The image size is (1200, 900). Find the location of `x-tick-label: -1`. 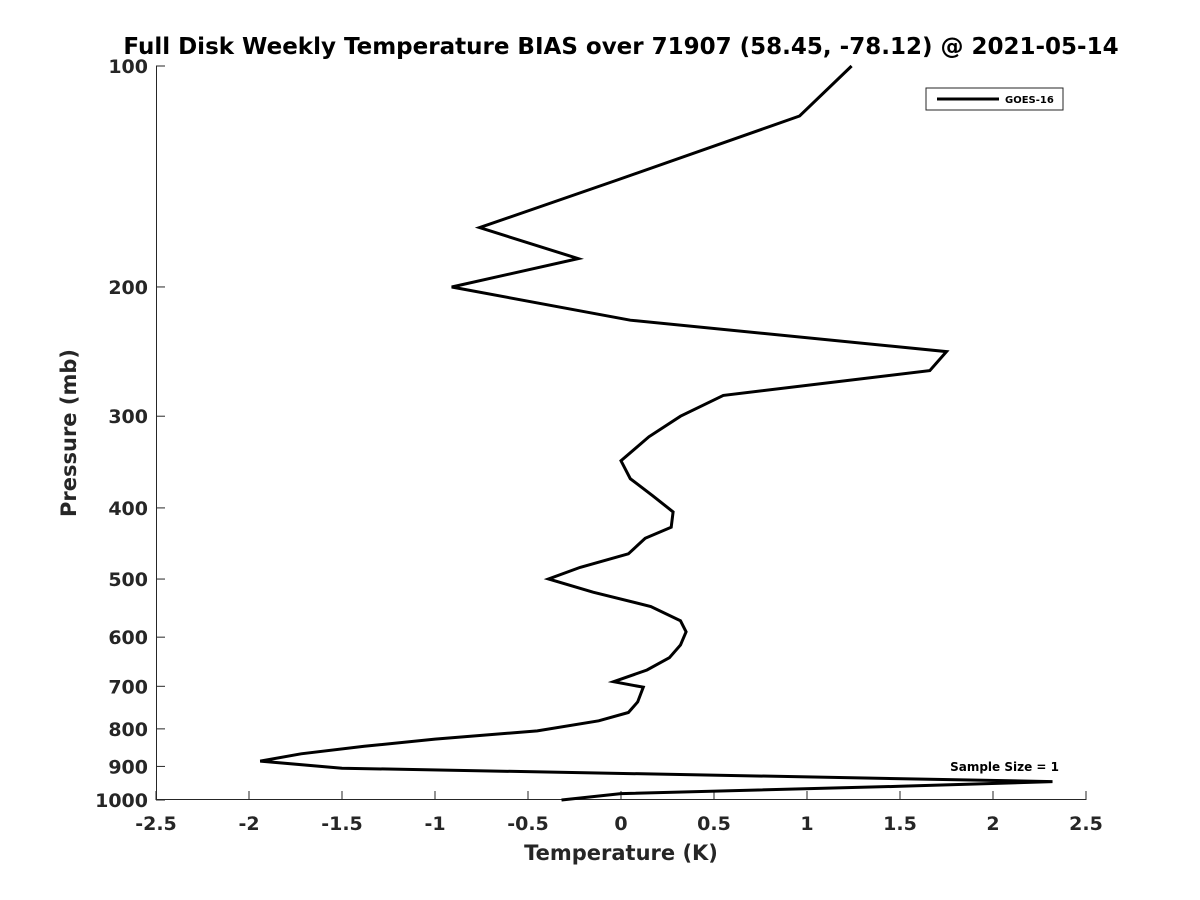

x-tick-label: -1 is located at coordinates (434, 824).